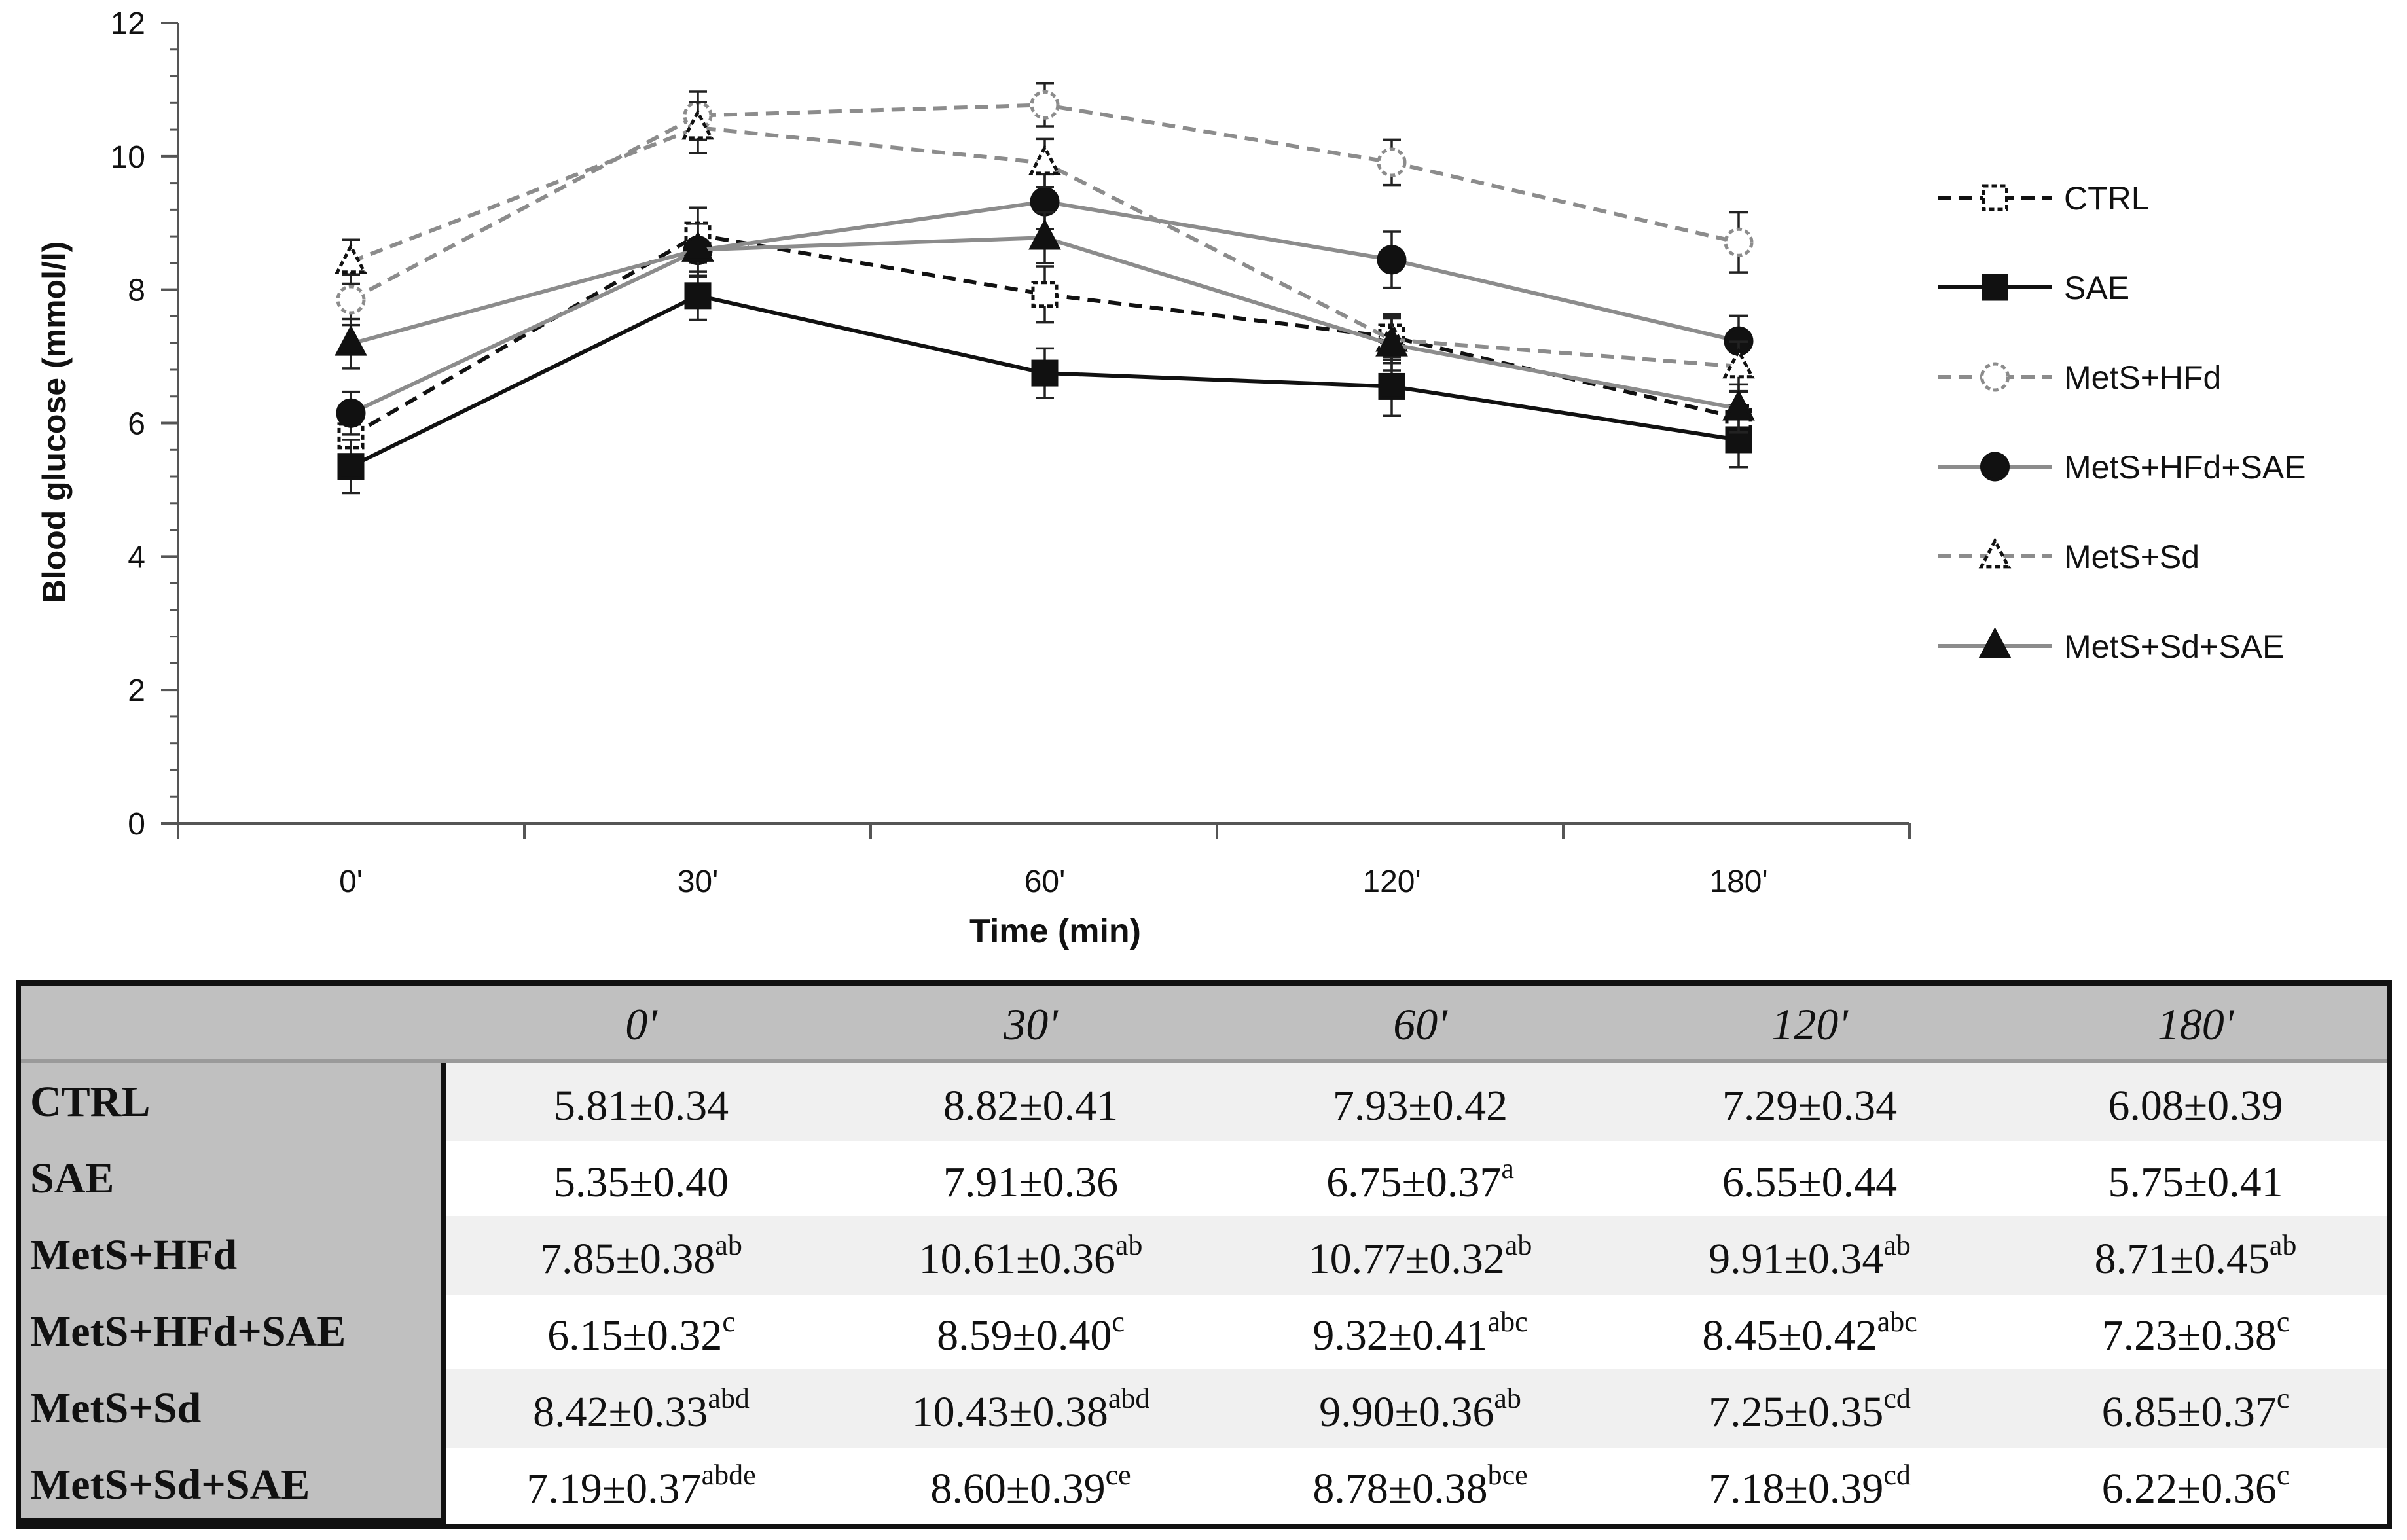  I want to click on cell-value: 8.71±0.45, so click(2182, 1259).